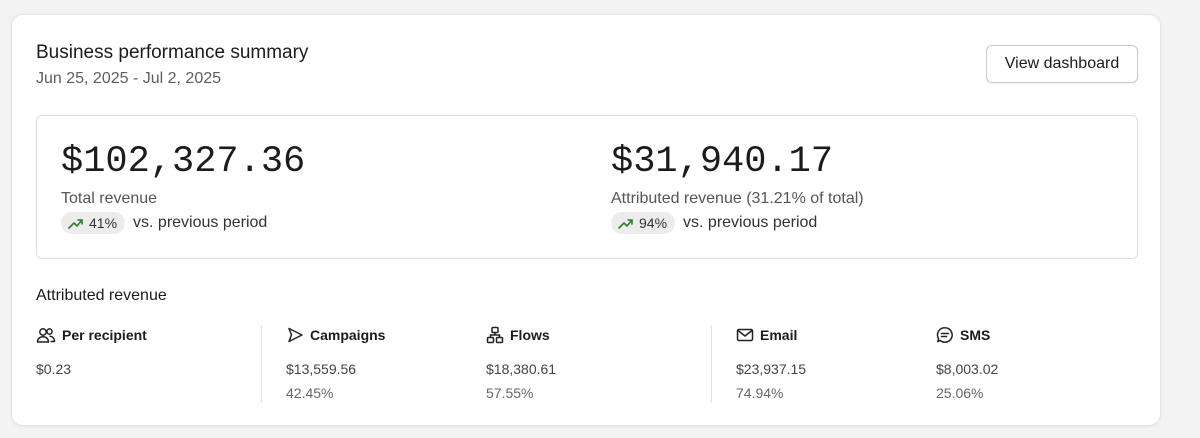  What do you see at coordinates (944, 335) in the screenshot?
I see `chat-icon` at bounding box center [944, 335].